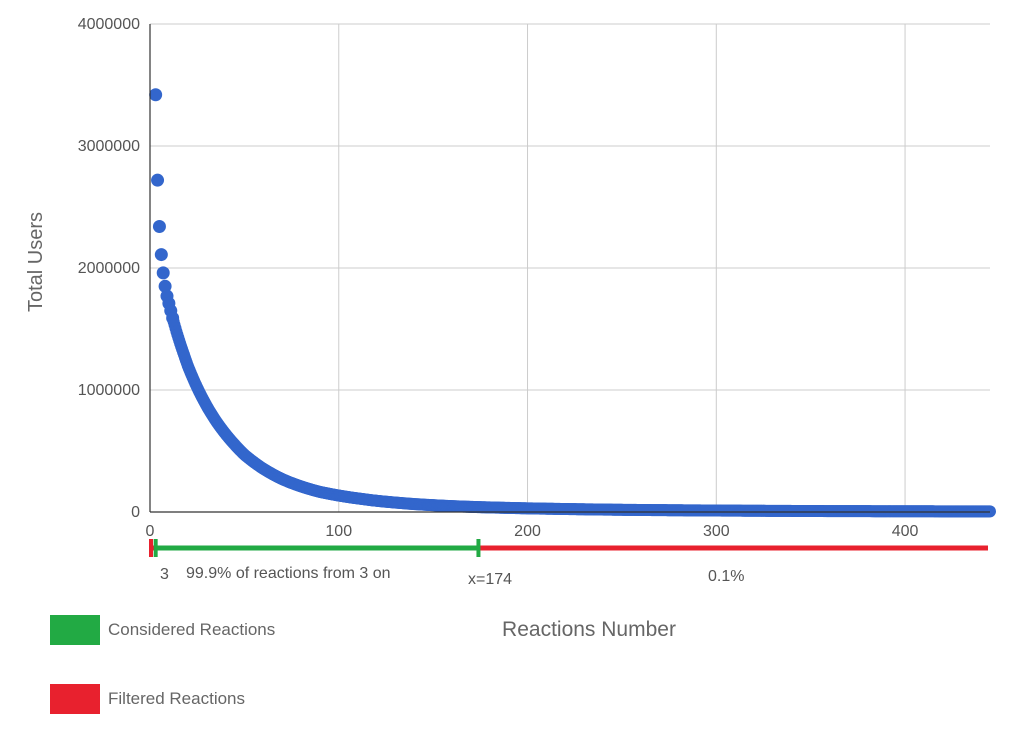  I want to click on cutoff-label: x=174, so click(490, 579).